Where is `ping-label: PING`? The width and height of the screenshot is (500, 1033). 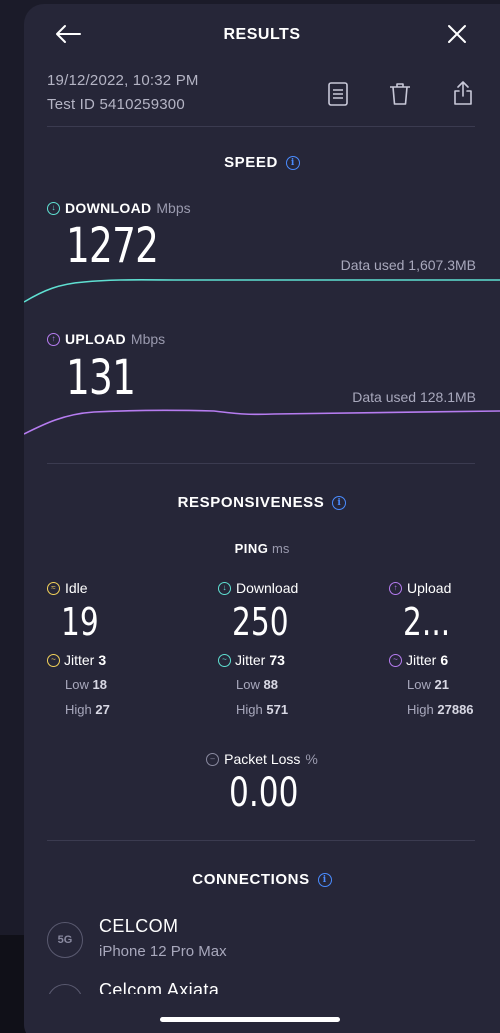
ping-label: PING is located at coordinates (251, 548).